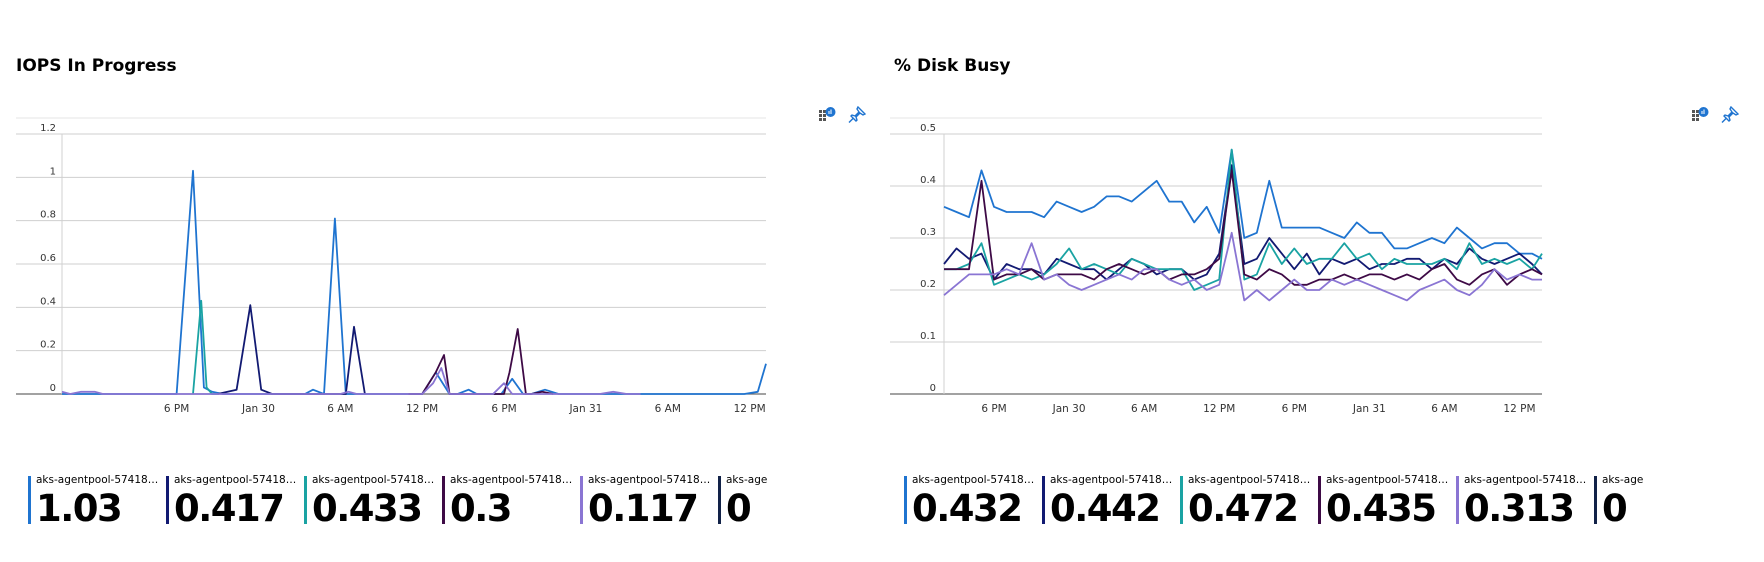 The height and width of the screenshot is (562, 1764). I want to click on legend-item-2: aks-agentpool-57418505-...0.442, so click(1109, 504).